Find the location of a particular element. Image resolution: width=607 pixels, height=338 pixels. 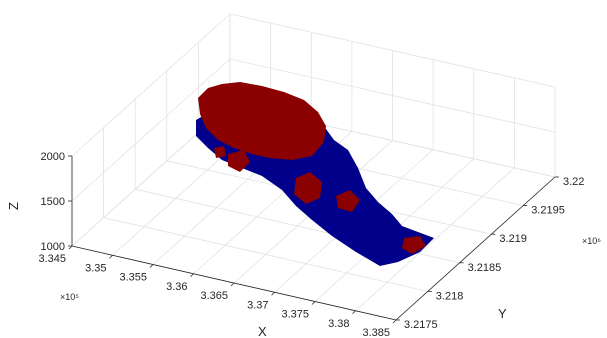

x-tick-label: 3.375 is located at coordinates (295, 315).